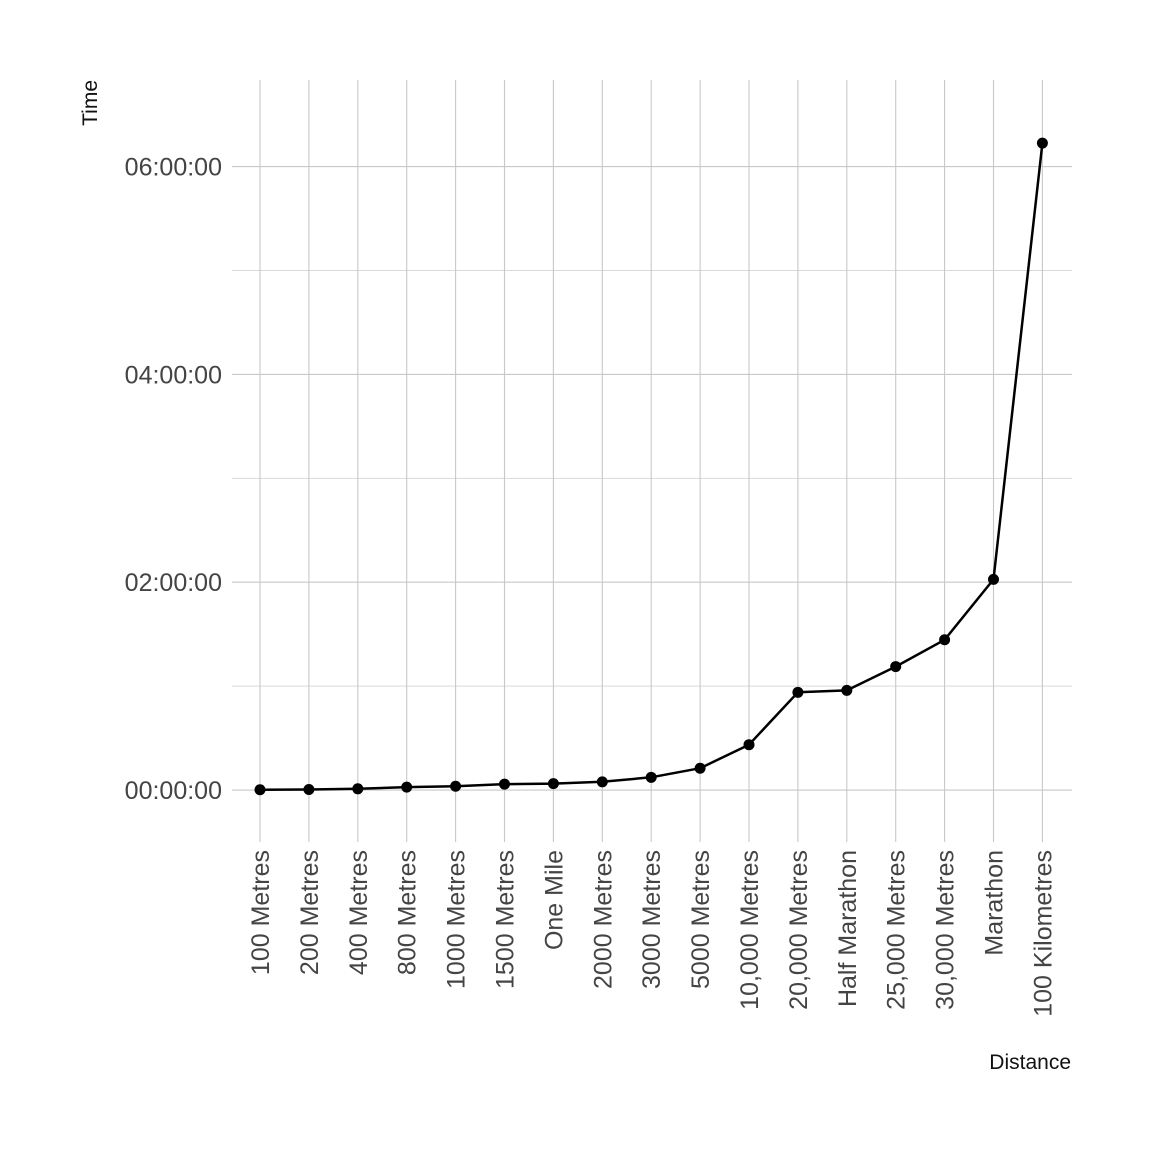 This screenshot has height=1152, width=1152. What do you see at coordinates (995, 903) in the screenshot?
I see `x-tick-label: Marathon` at bounding box center [995, 903].